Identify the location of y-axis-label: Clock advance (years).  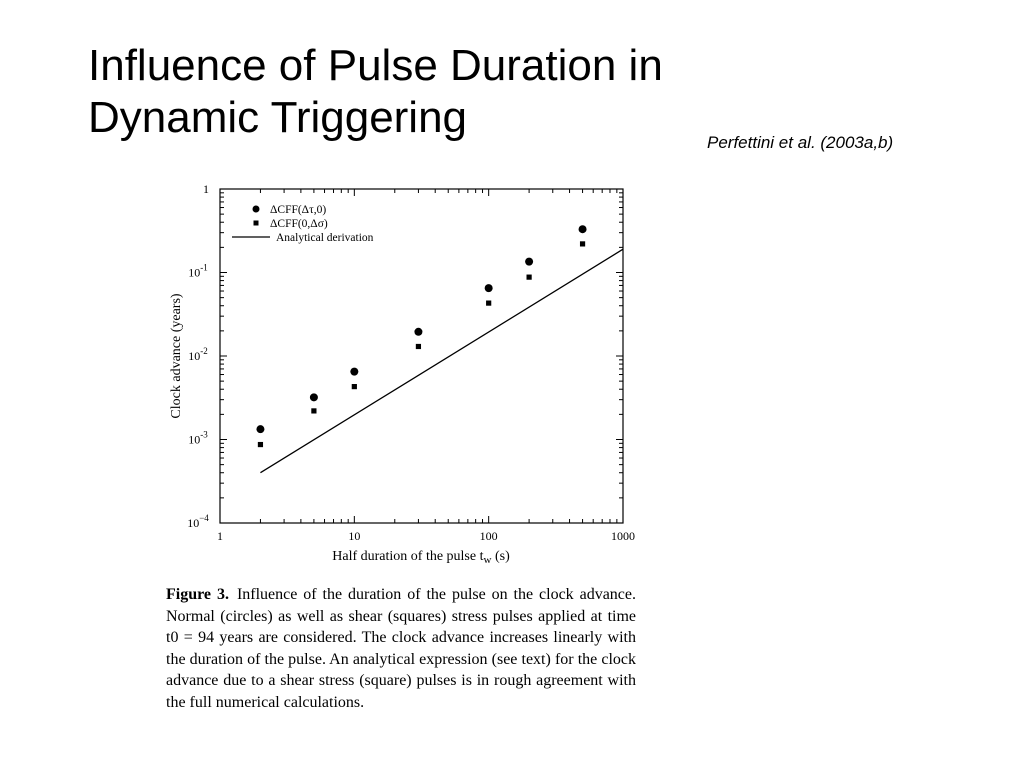
(176, 355).